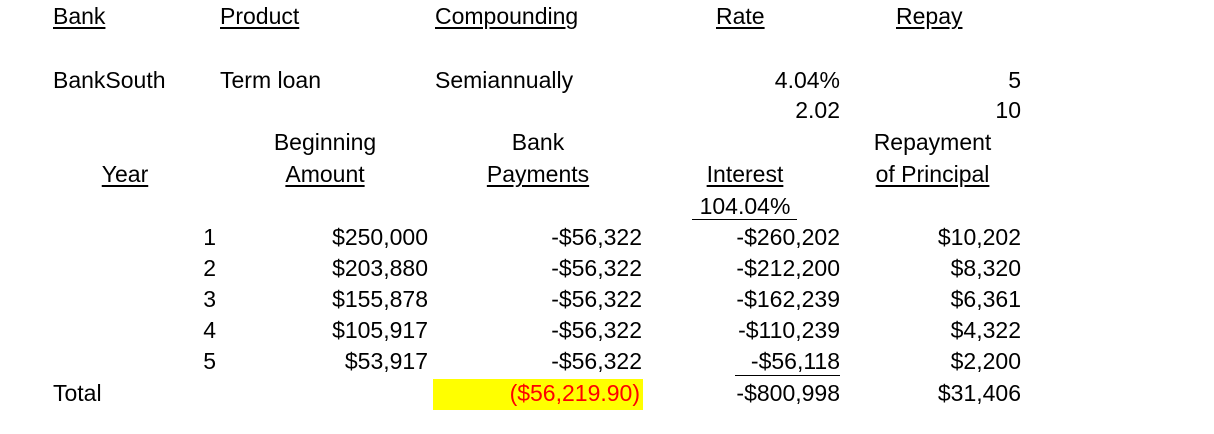  I want to click on detail-rate-periodic: 2.02, so click(817, 110).